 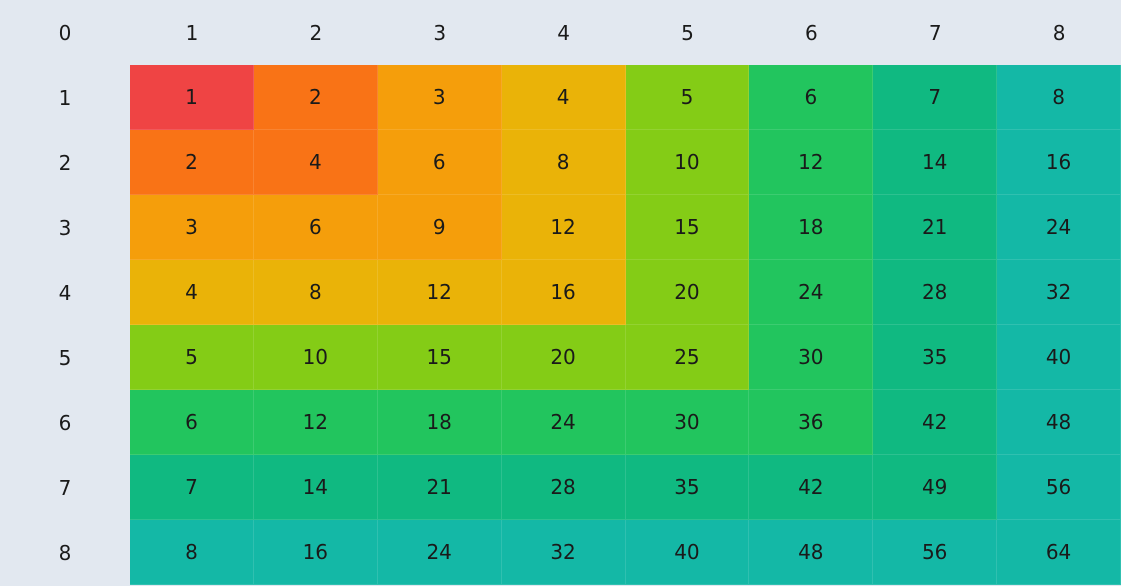 What do you see at coordinates (439, 32) in the screenshot?
I see `column-header: 3` at bounding box center [439, 32].